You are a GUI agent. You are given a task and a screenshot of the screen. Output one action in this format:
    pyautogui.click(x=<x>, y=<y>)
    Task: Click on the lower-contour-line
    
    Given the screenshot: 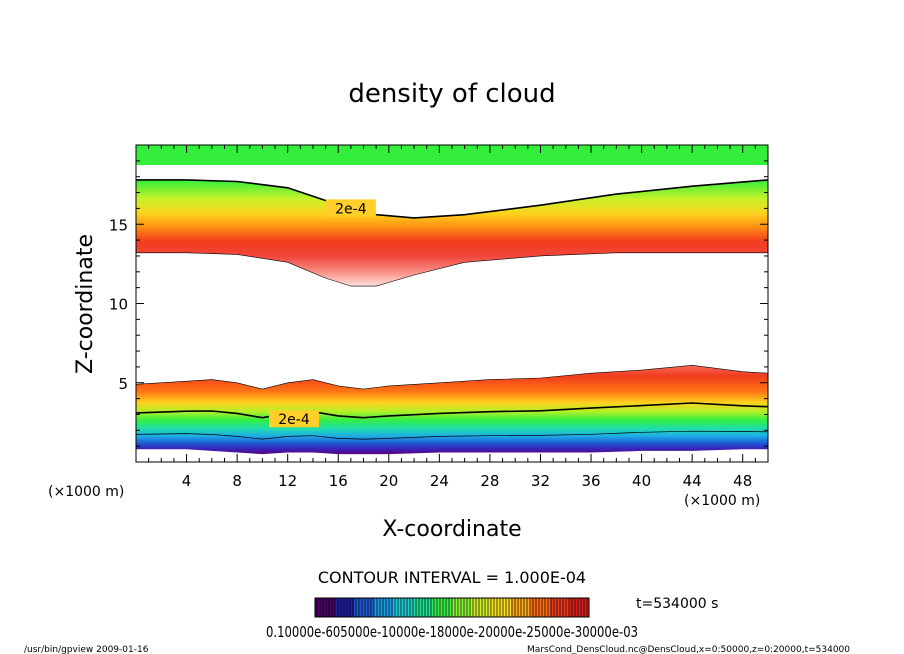 What is the action you would take?
    pyautogui.click(x=452, y=410)
    